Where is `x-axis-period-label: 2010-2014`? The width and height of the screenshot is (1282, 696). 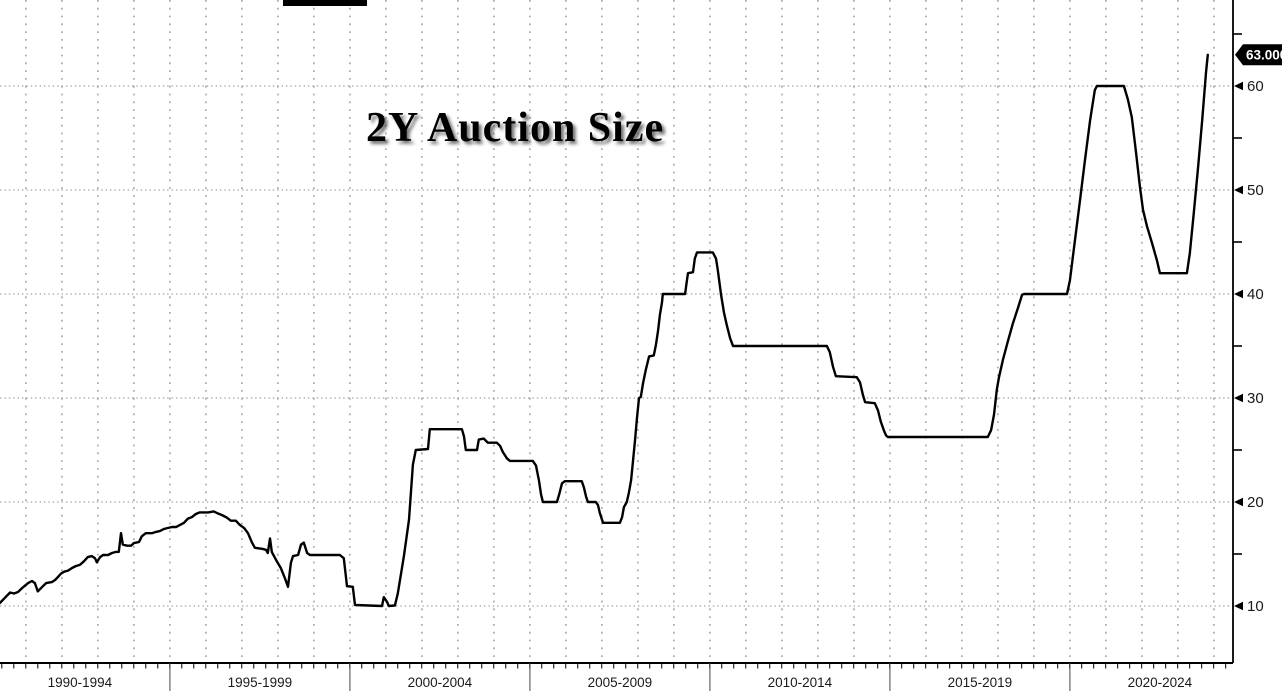 x-axis-period-label: 2010-2014 is located at coordinates (800, 682).